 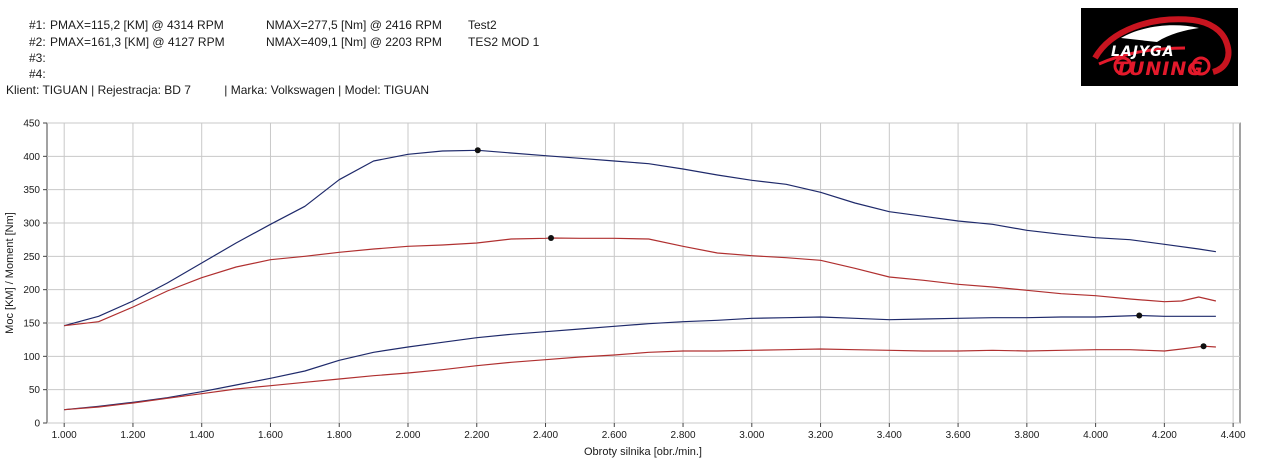 I want to click on run-1-pmax: PMAX=115,2 [KM] @ 4314 RPM, so click(x=137, y=25).